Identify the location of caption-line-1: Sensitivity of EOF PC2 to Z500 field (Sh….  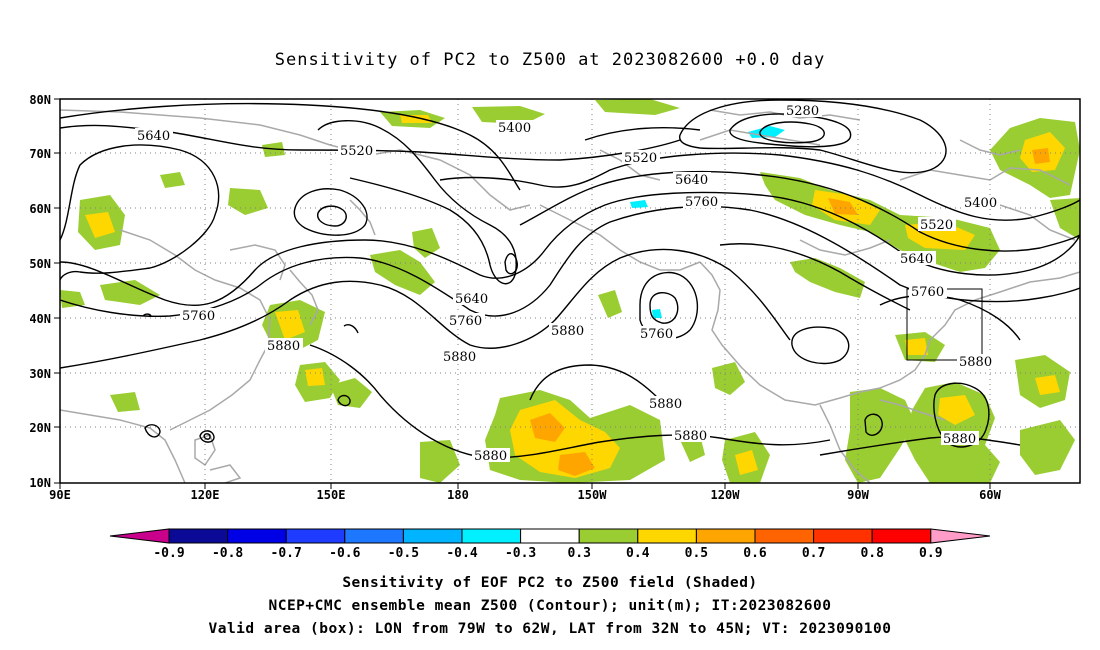
(550, 583).